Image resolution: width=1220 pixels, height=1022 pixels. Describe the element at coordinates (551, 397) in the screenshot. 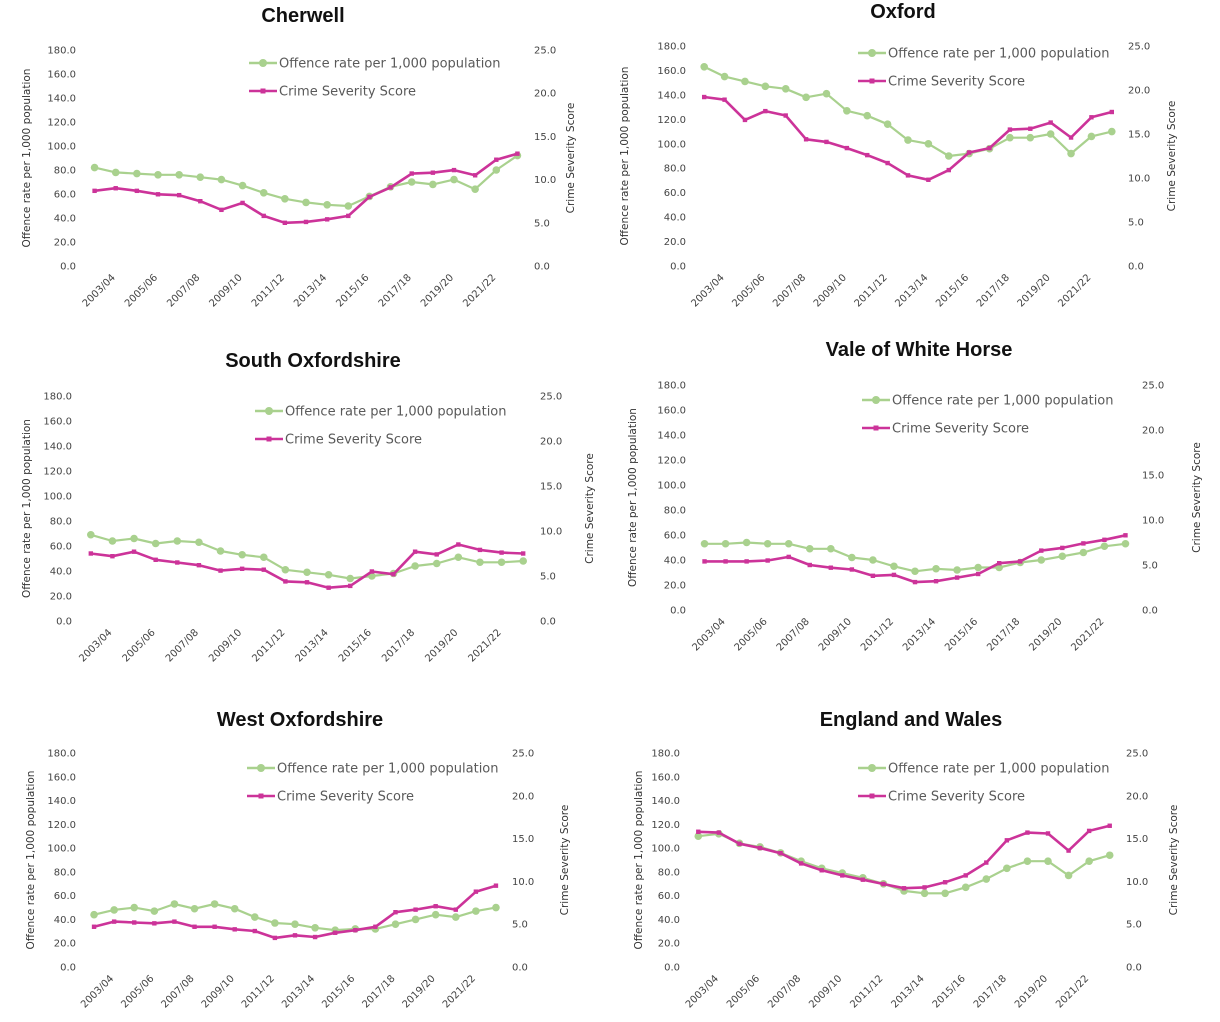

I see `y2-tick-label: 25.0` at that location.